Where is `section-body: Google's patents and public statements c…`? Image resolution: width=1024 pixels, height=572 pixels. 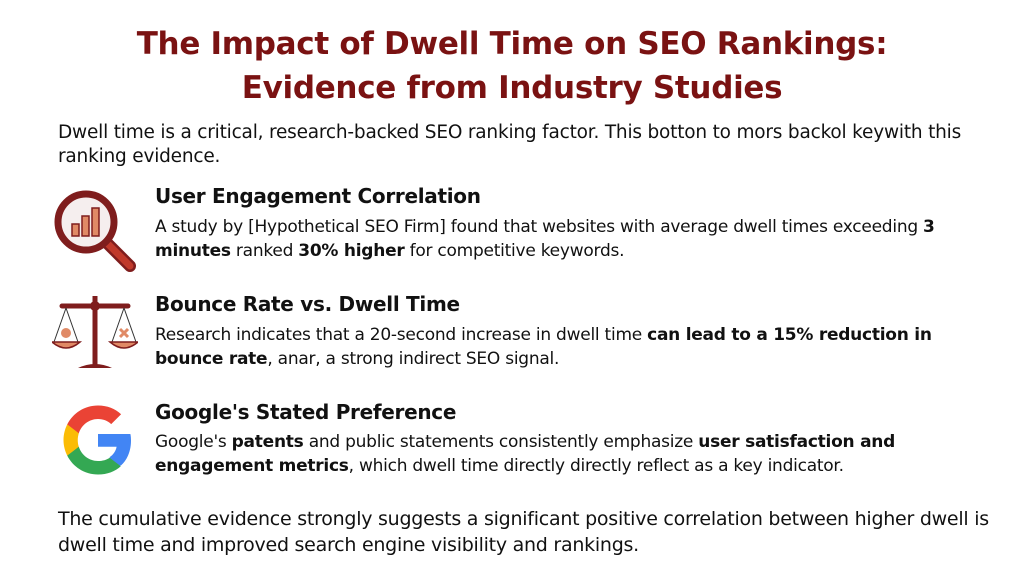
section-body: Google's patents and public statements c… is located at coordinates (575, 454).